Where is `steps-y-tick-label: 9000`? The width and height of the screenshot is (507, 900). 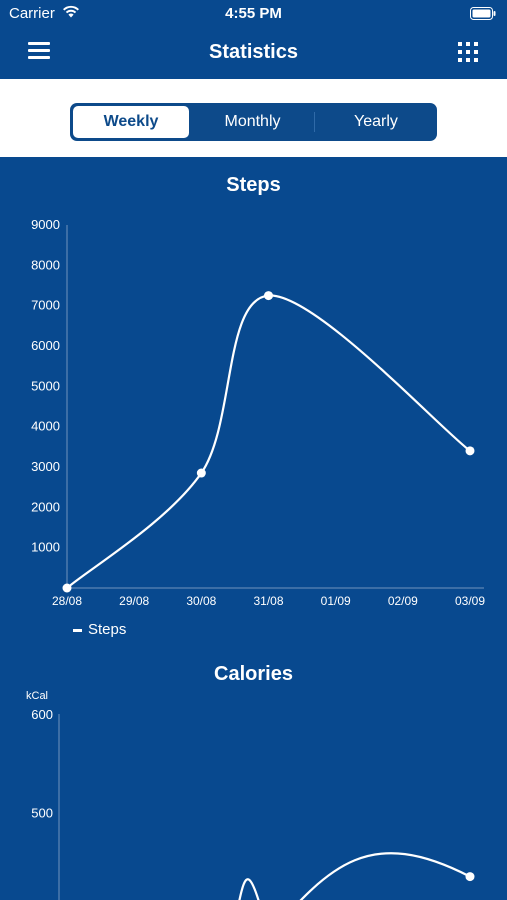
steps-y-tick-label: 9000 is located at coordinates (45, 224).